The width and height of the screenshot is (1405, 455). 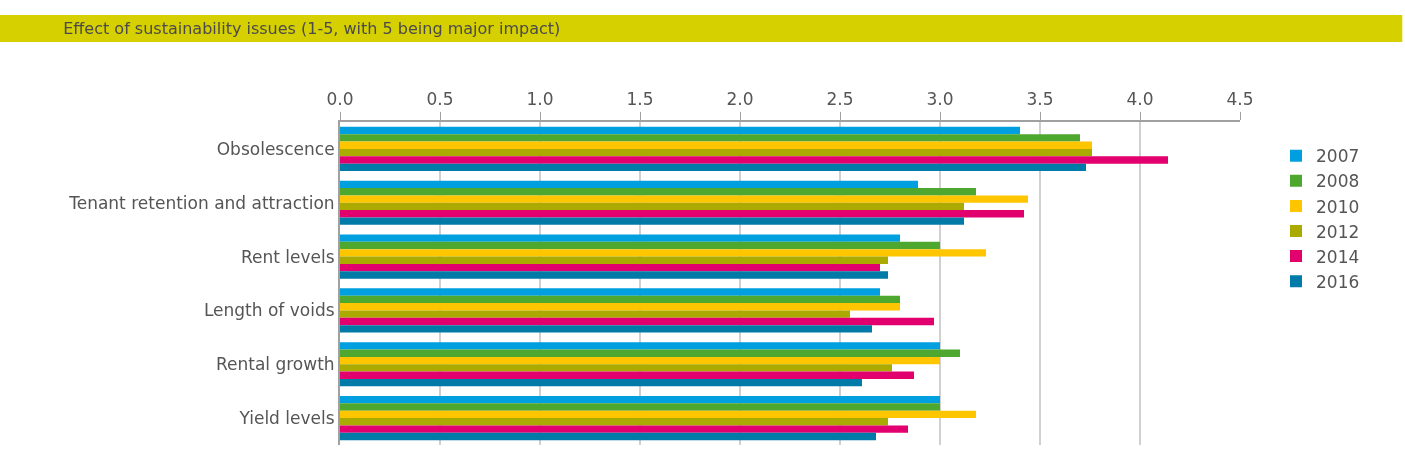 What do you see at coordinates (640, 99) in the screenshot?
I see `x-tick-label: 1.5` at bounding box center [640, 99].